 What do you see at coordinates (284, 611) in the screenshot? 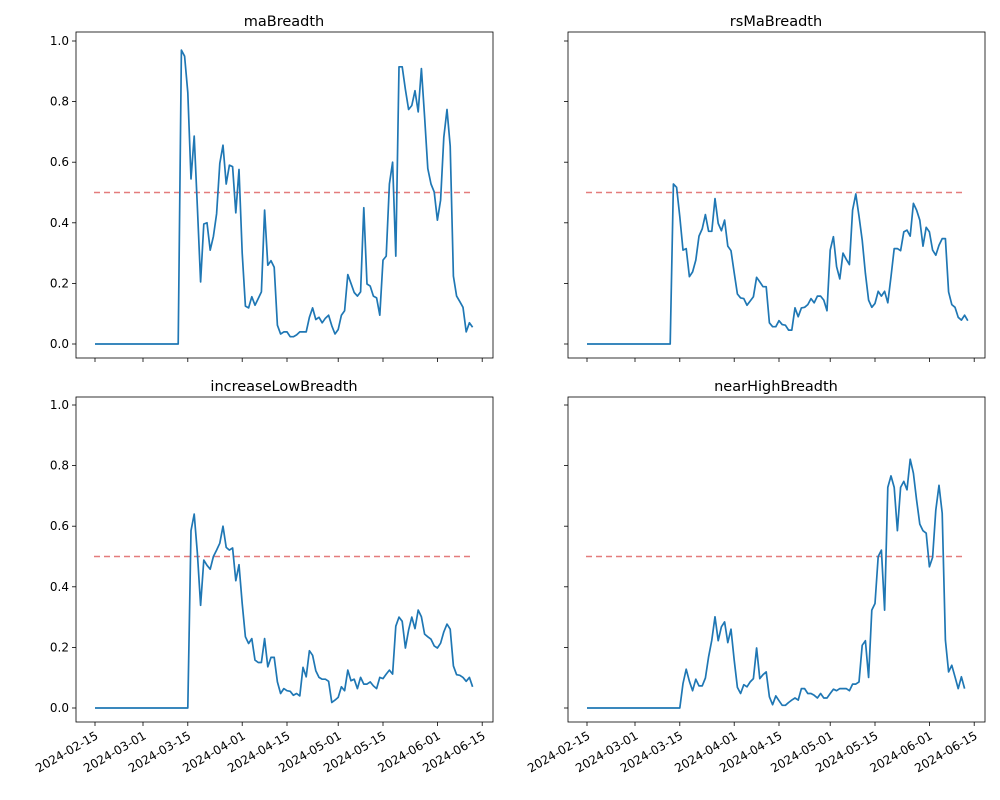
I see `series-line-increaseLowBreadth` at bounding box center [284, 611].